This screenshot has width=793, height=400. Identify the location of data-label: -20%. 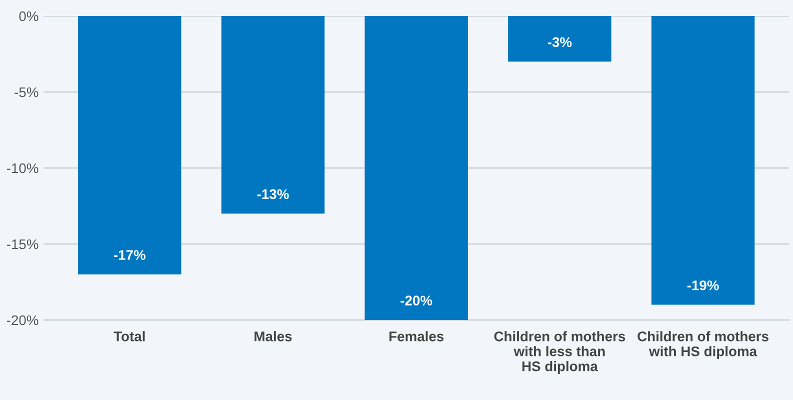
(416, 301).